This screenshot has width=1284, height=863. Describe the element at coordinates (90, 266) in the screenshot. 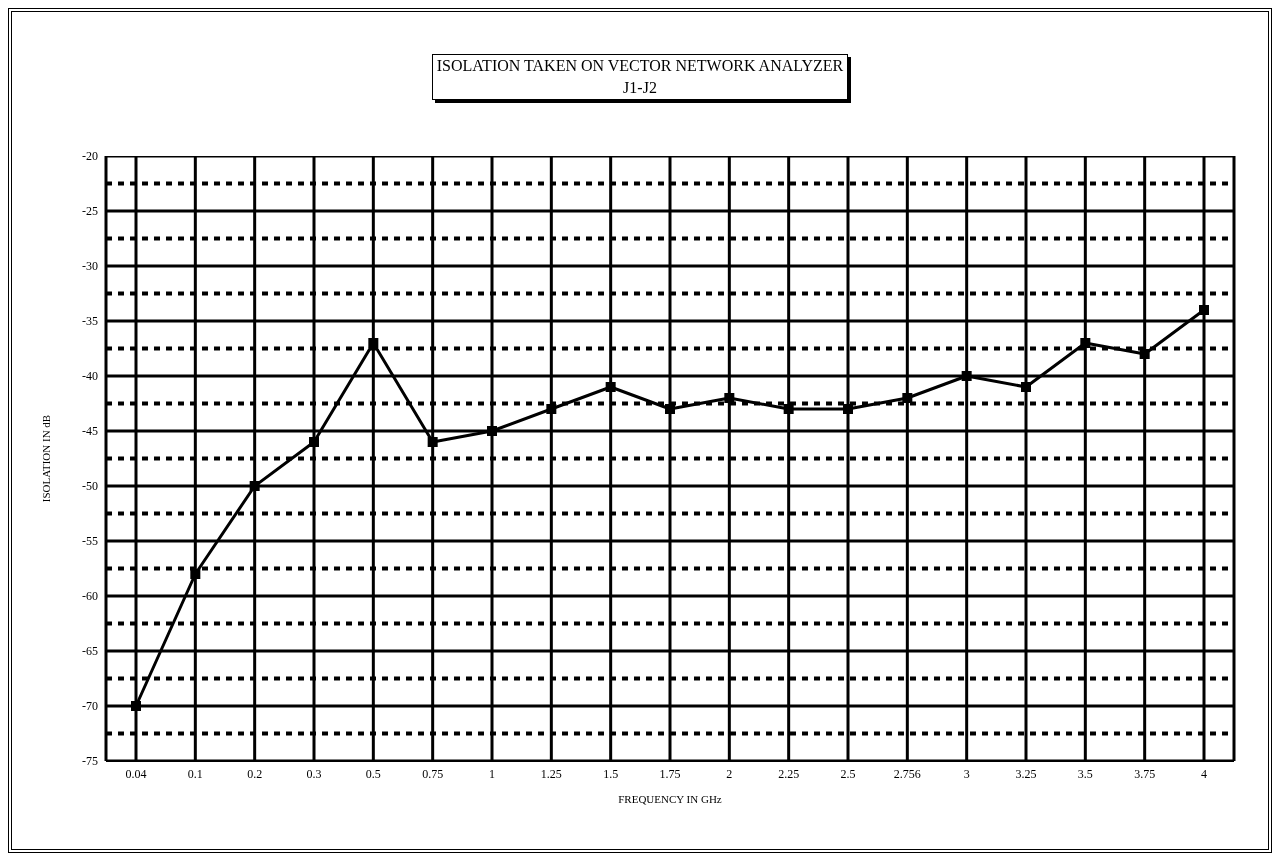

I see `y-tick-label: -30` at that location.